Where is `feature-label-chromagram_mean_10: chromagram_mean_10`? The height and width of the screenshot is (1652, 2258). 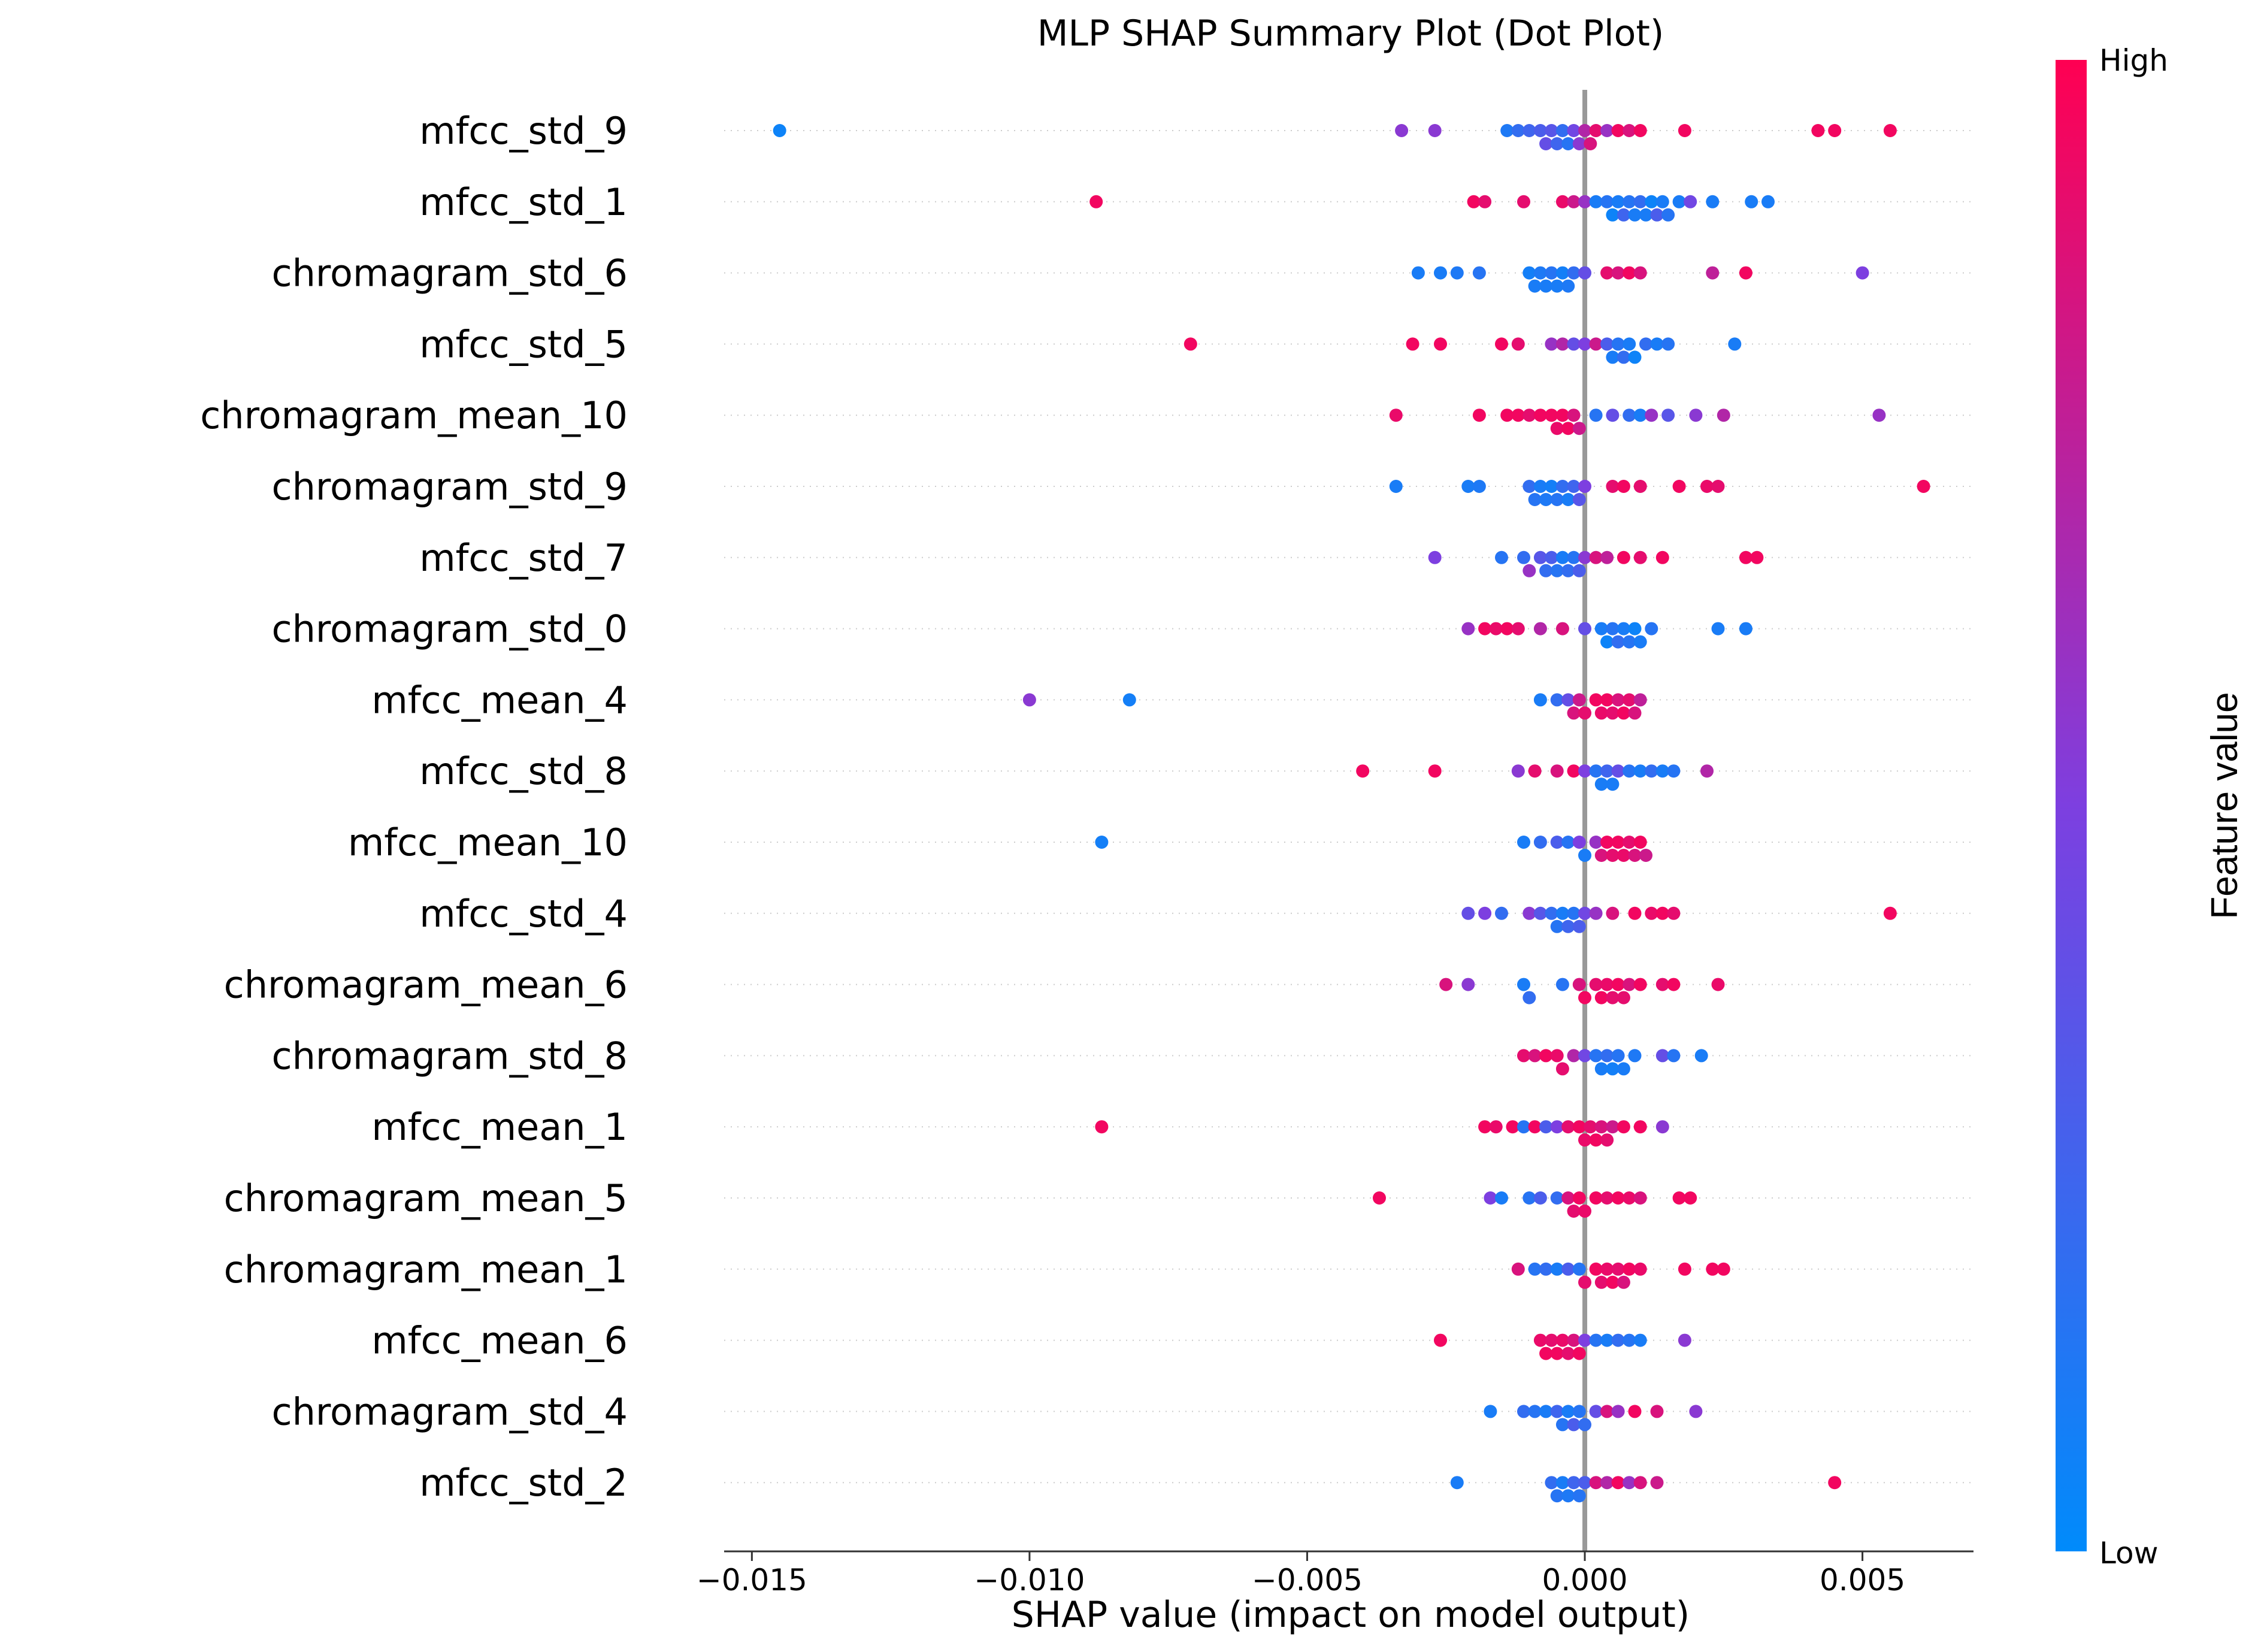
feature-label-chromagram_mean_10: chromagram_mean_10 is located at coordinates (414, 416).